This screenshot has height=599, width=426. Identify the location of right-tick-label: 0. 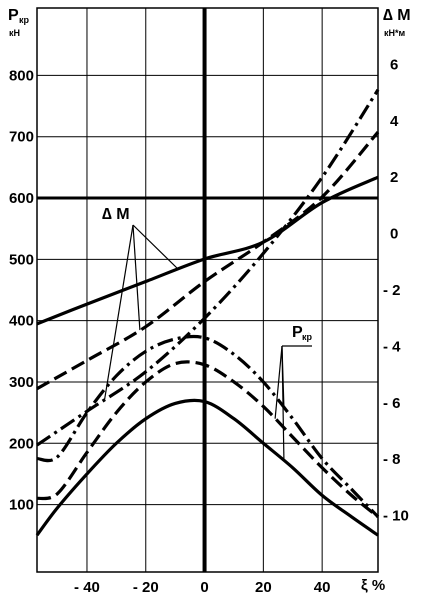
(394, 234).